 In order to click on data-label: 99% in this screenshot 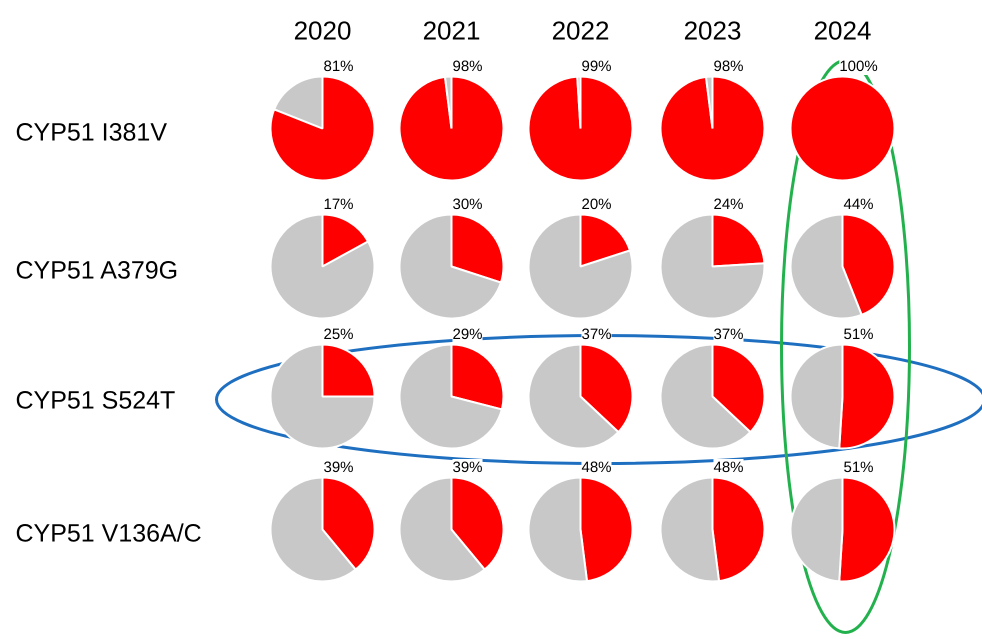, I will do `click(596, 66)`.